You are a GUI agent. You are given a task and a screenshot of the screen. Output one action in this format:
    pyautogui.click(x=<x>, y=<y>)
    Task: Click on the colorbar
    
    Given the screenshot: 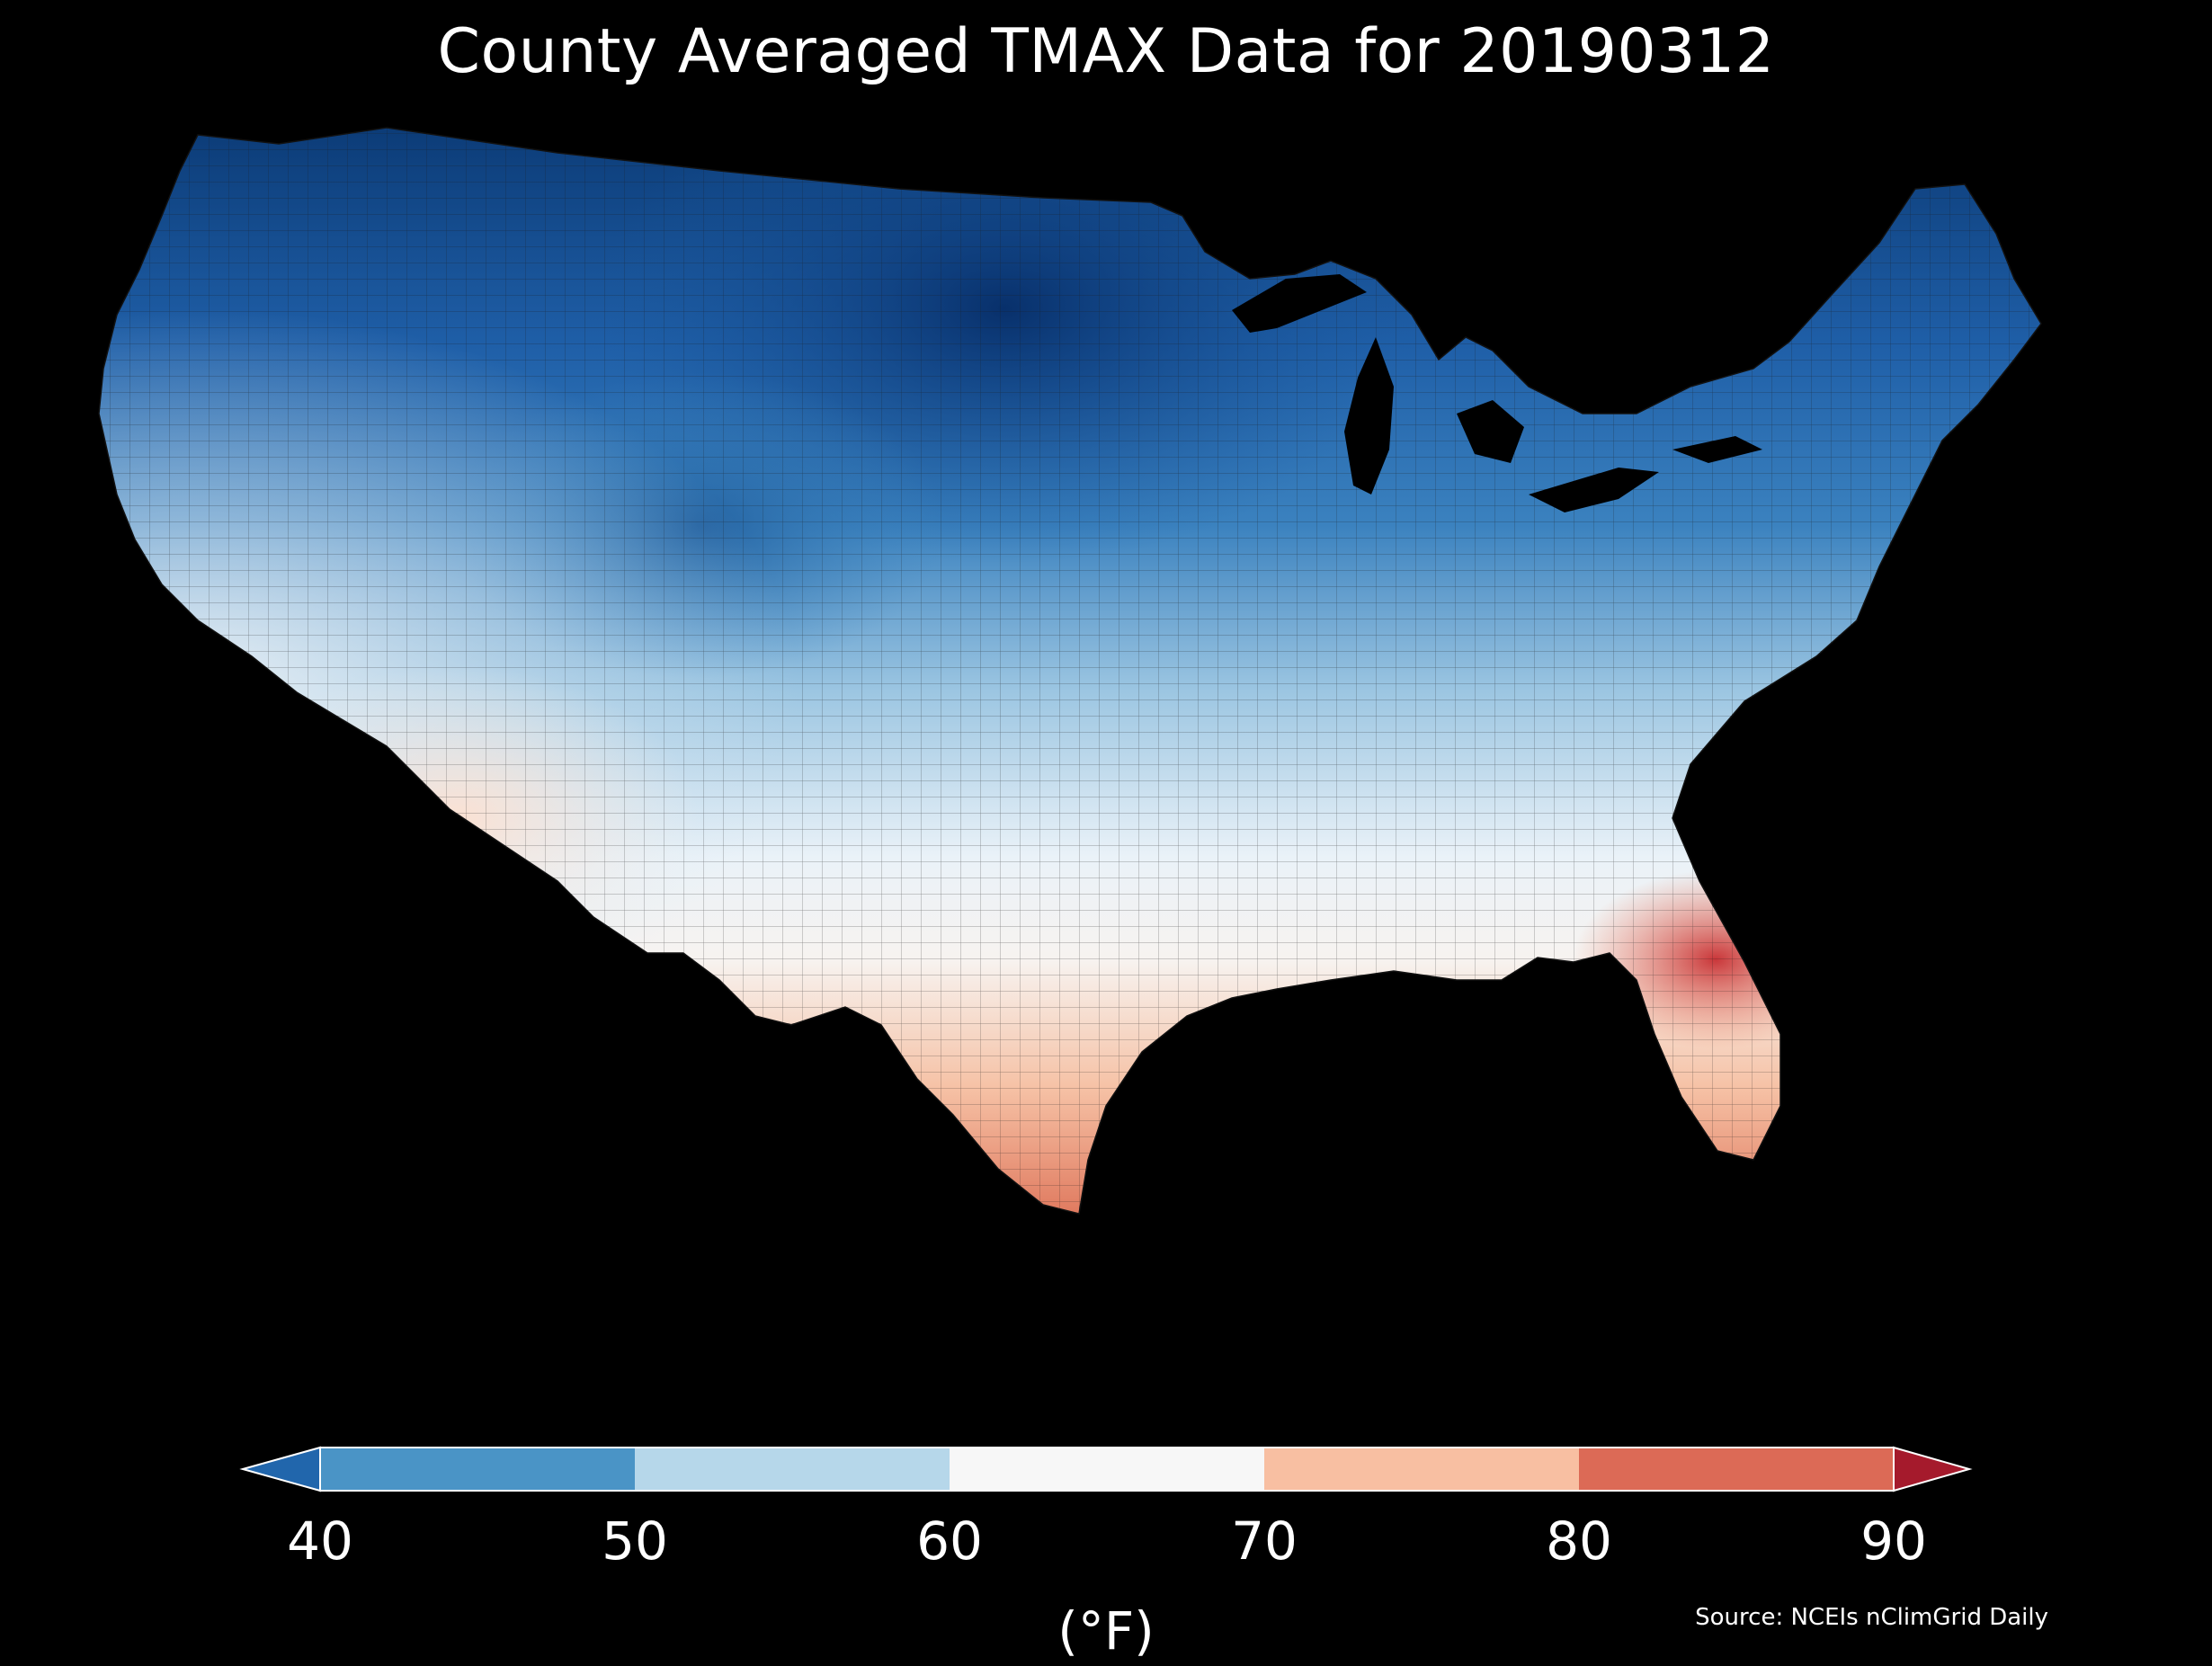 What is the action you would take?
    pyautogui.click(x=1106, y=1469)
    